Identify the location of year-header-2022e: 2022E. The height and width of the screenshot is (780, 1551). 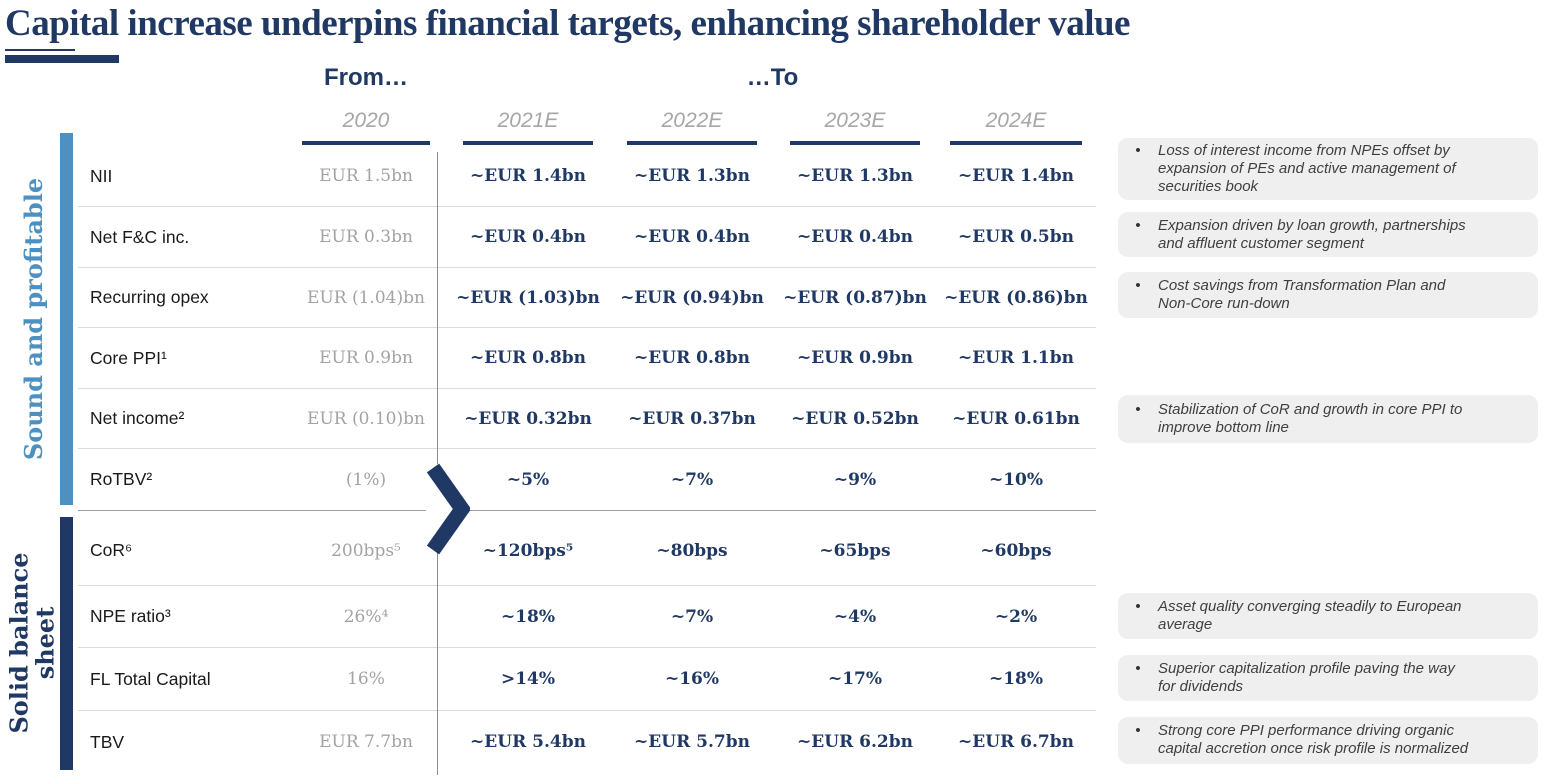
(692, 120).